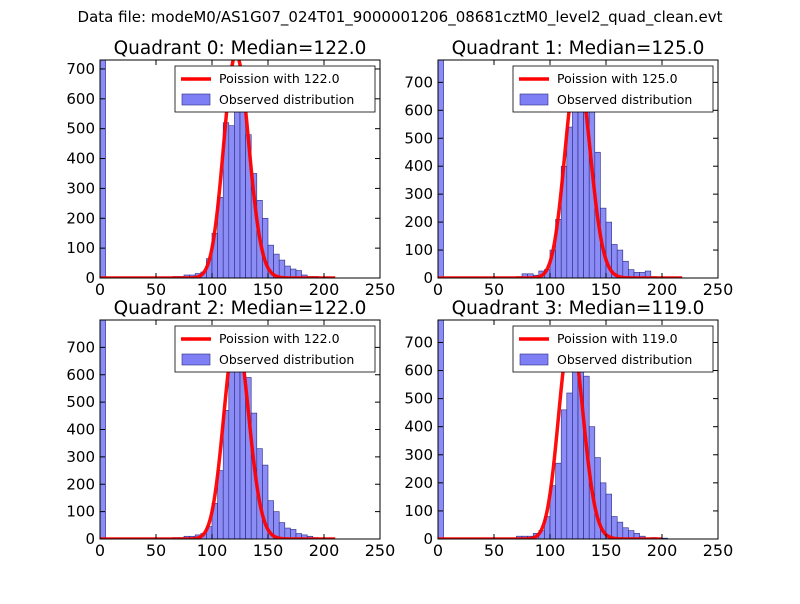  What do you see at coordinates (240, 48) in the screenshot?
I see `quadrant-0-title: Quadrant 0: Median=122.0` at bounding box center [240, 48].